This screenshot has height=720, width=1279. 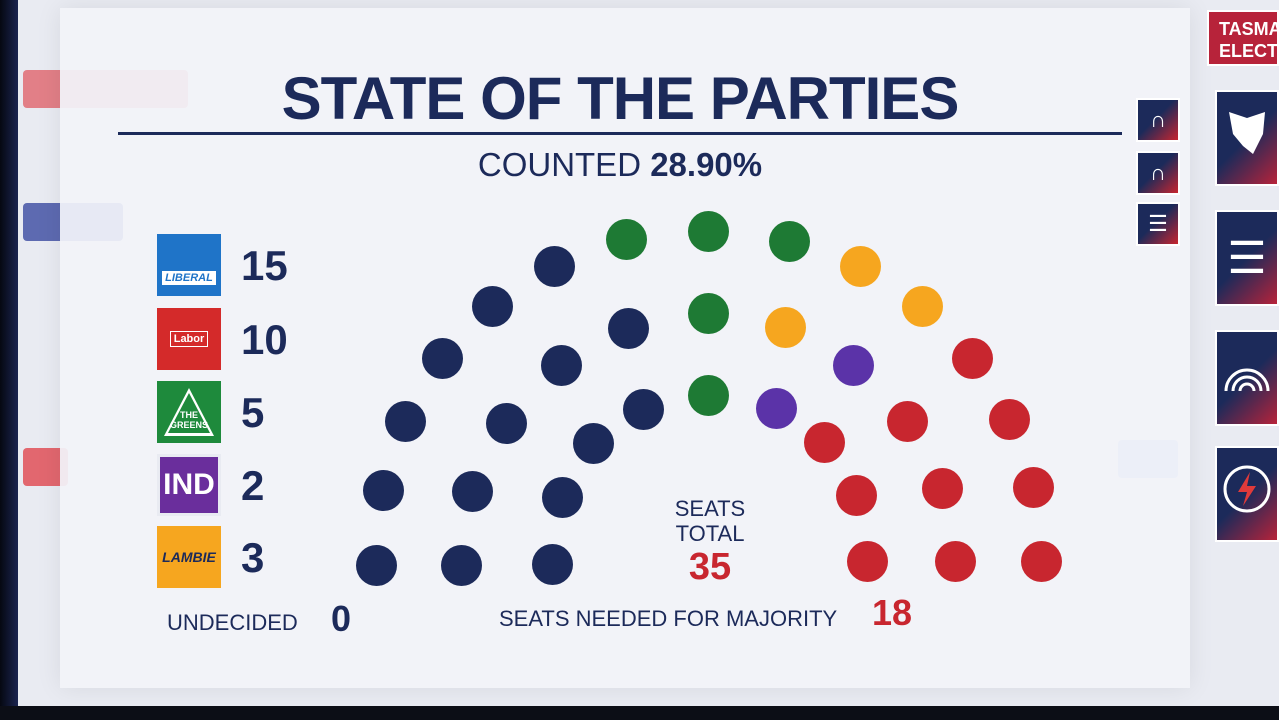 I want to click on independent-logo: IND, so click(x=189, y=485).